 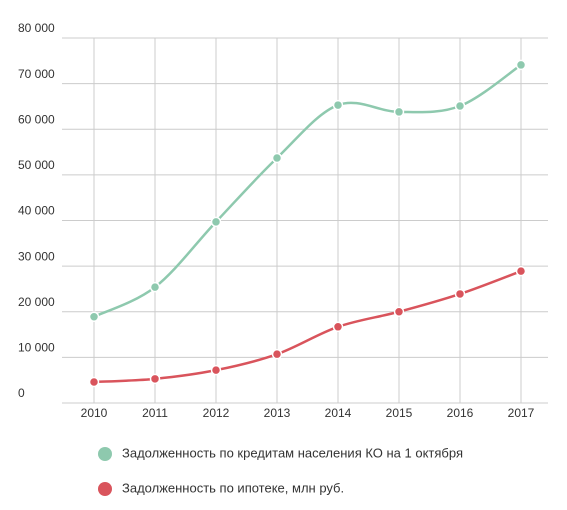 What do you see at coordinates (36, 256) in the screenshot?
I see `y-tick-label: 30 000` at bounding box center [36, 256].